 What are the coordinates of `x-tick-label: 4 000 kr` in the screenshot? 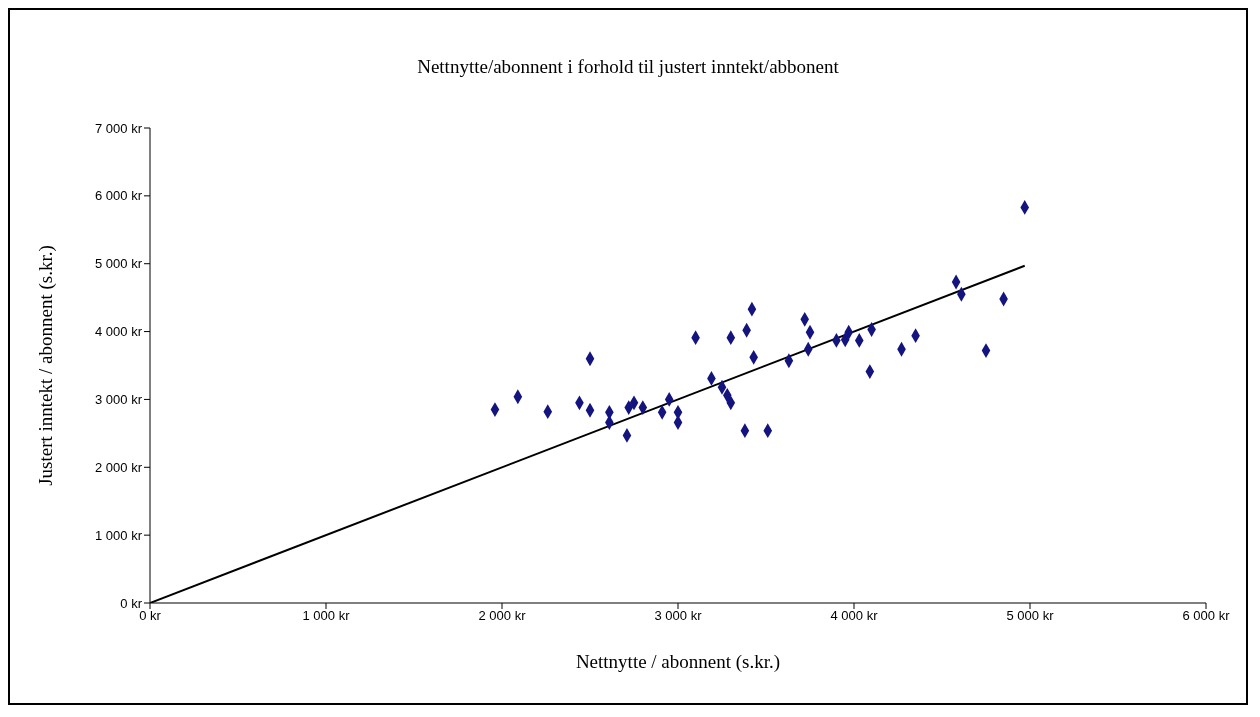 It's located at (854, 616).